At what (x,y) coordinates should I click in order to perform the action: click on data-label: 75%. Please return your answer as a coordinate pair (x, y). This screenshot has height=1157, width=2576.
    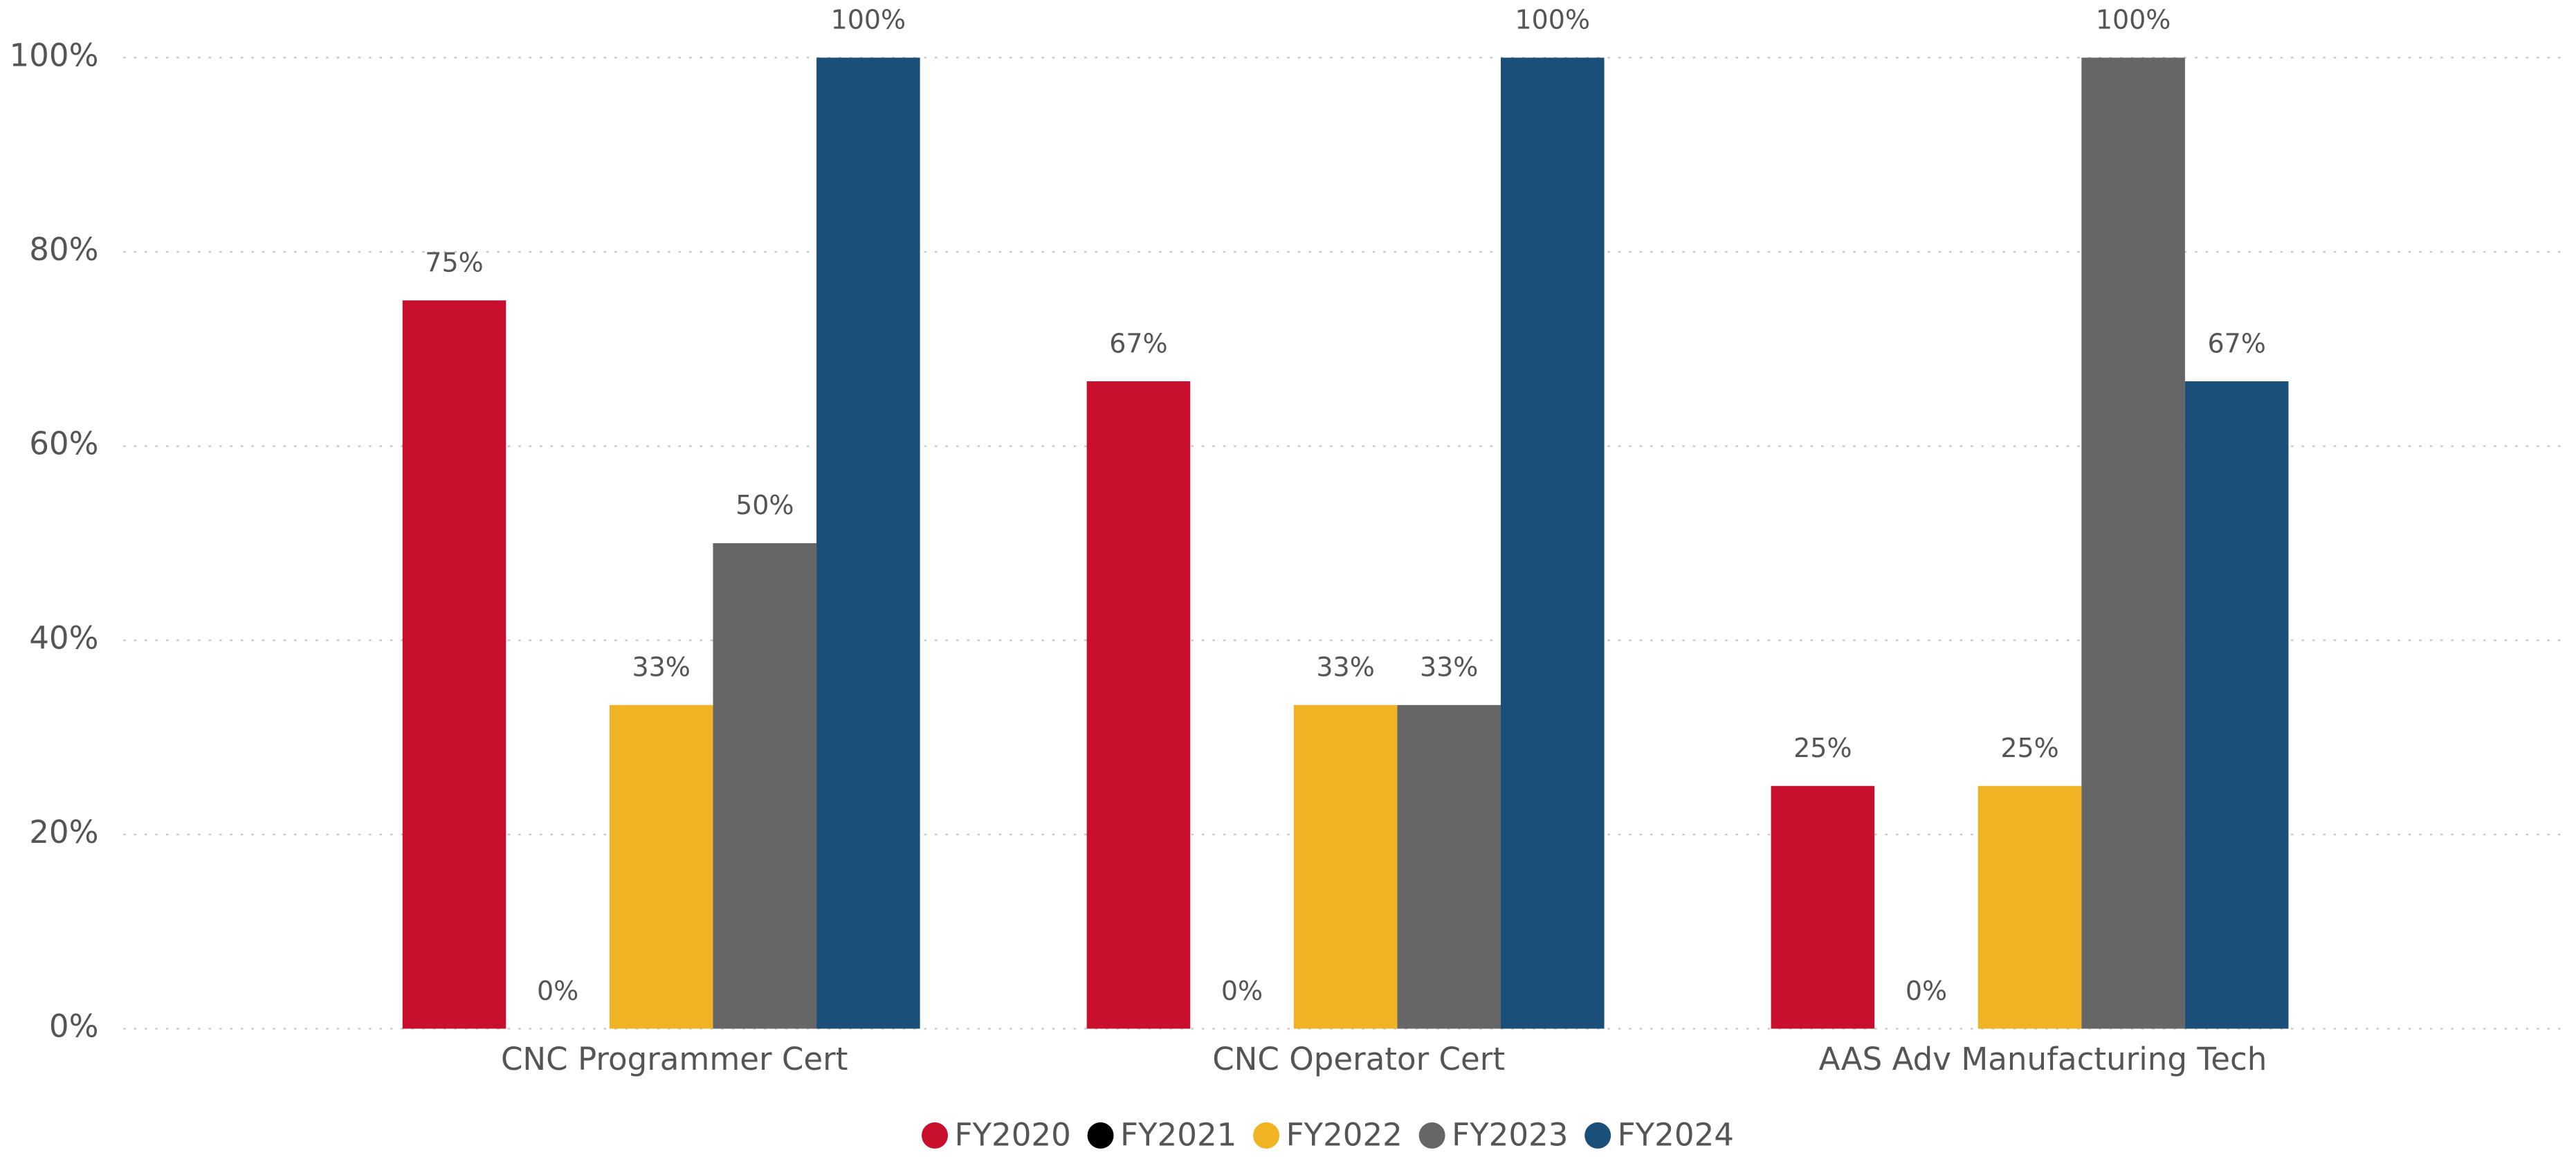
    Looking at the image, I should click on (454, 262).